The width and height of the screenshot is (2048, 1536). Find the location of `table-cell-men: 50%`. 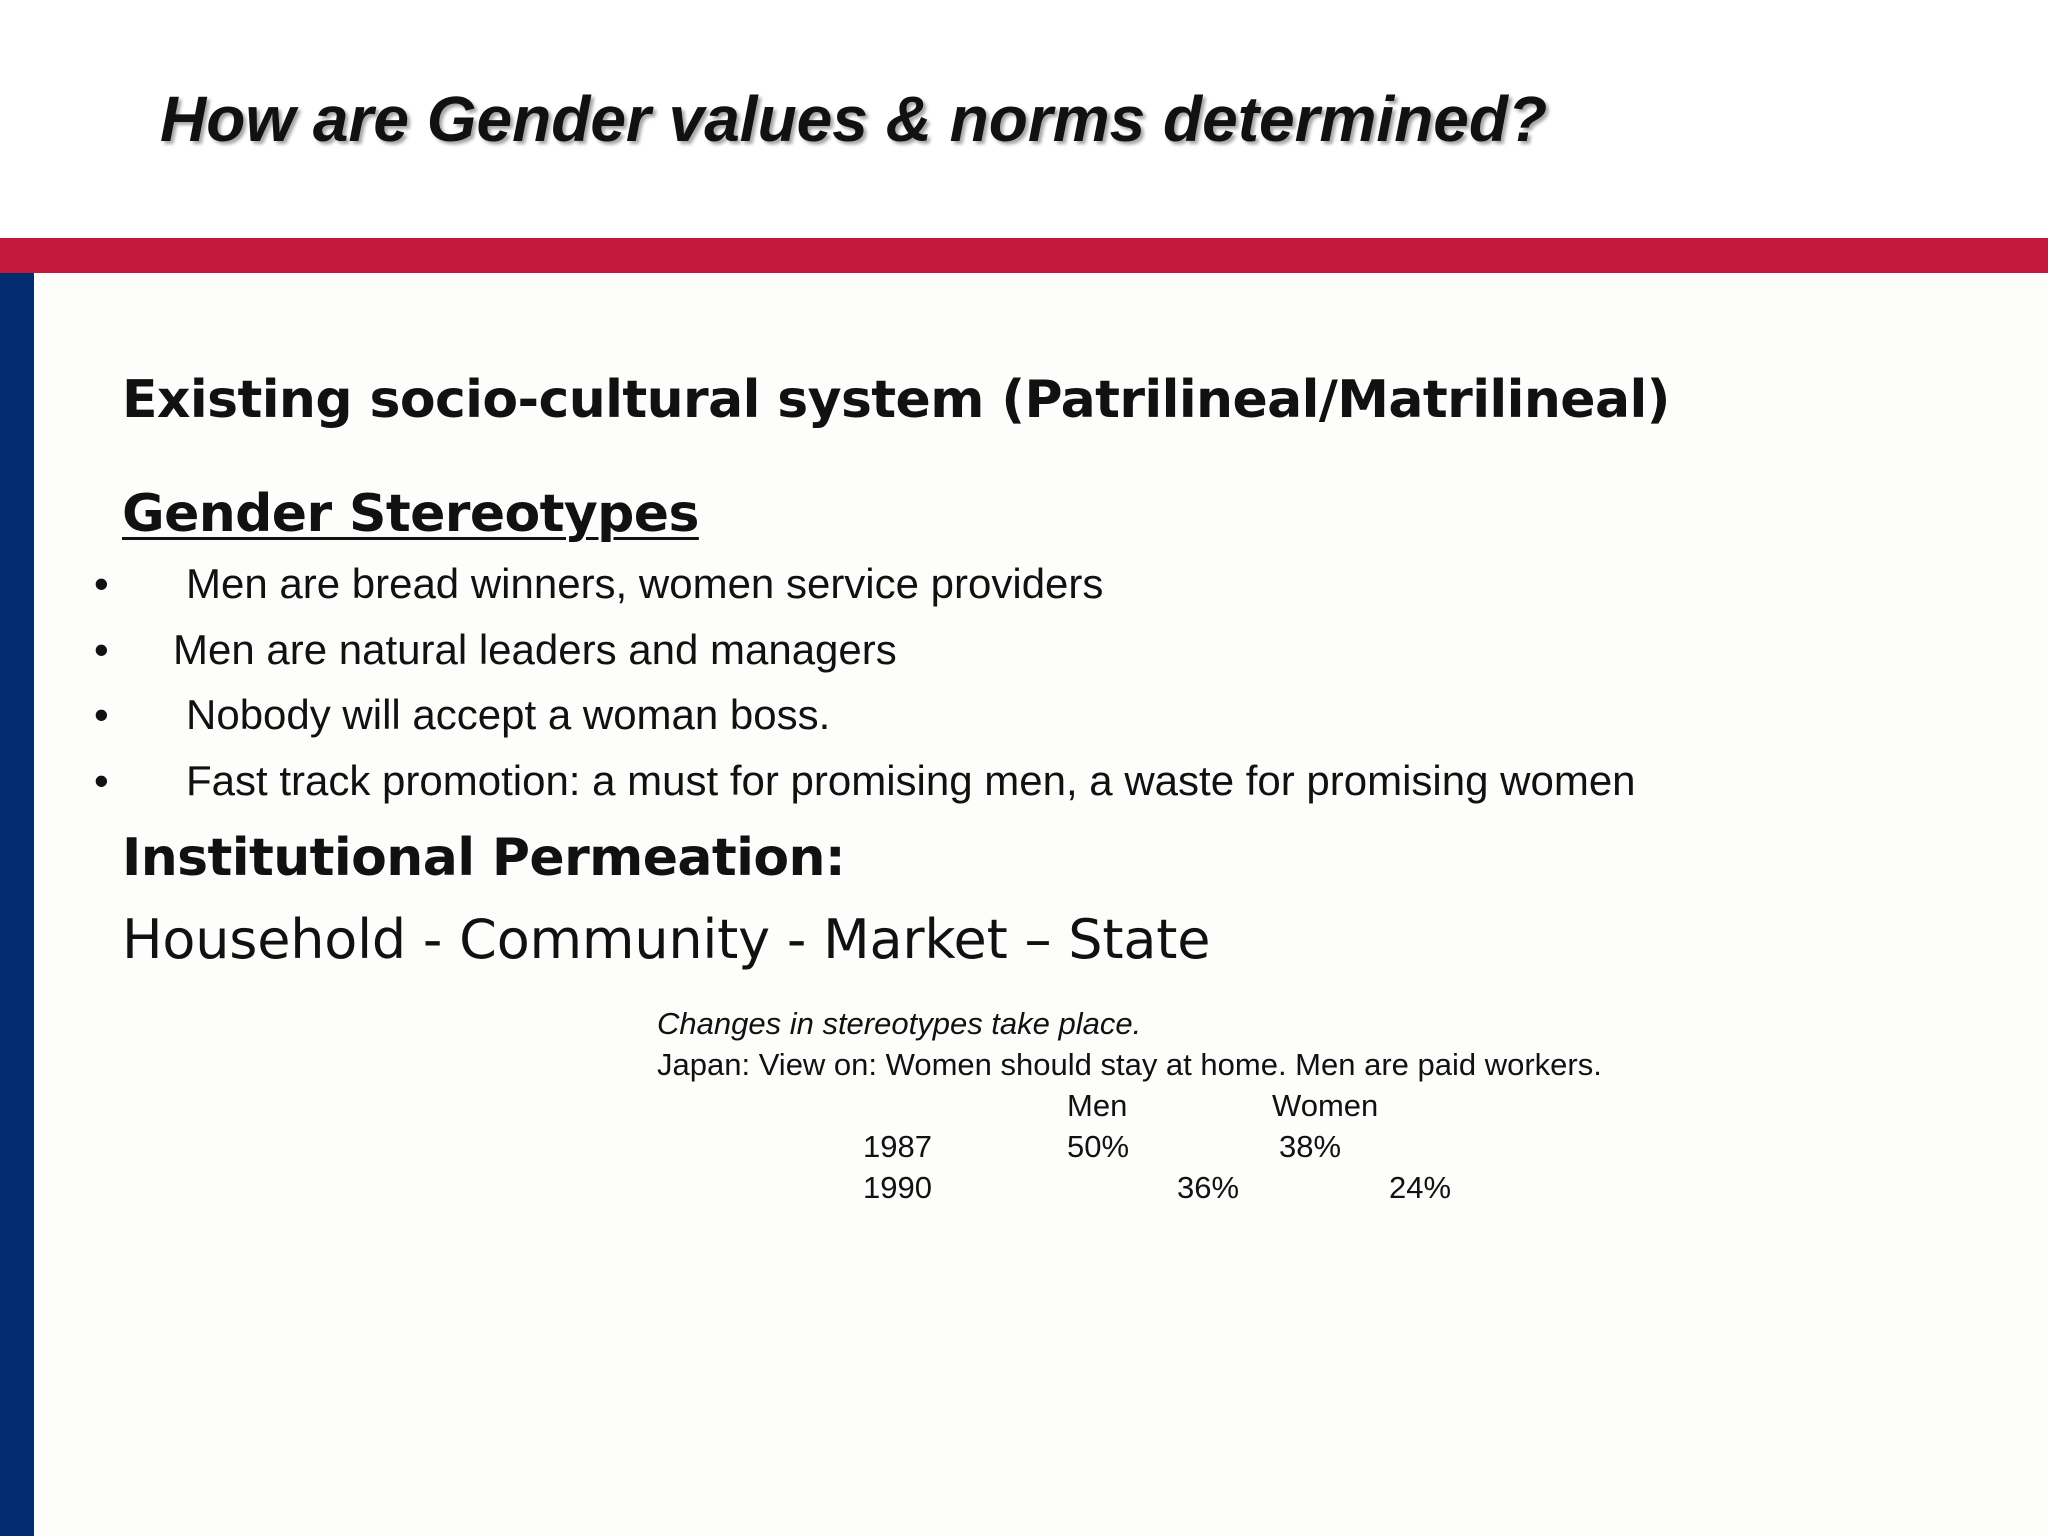

table-cell-men: 50% is located at coordinates (1098, 1146).